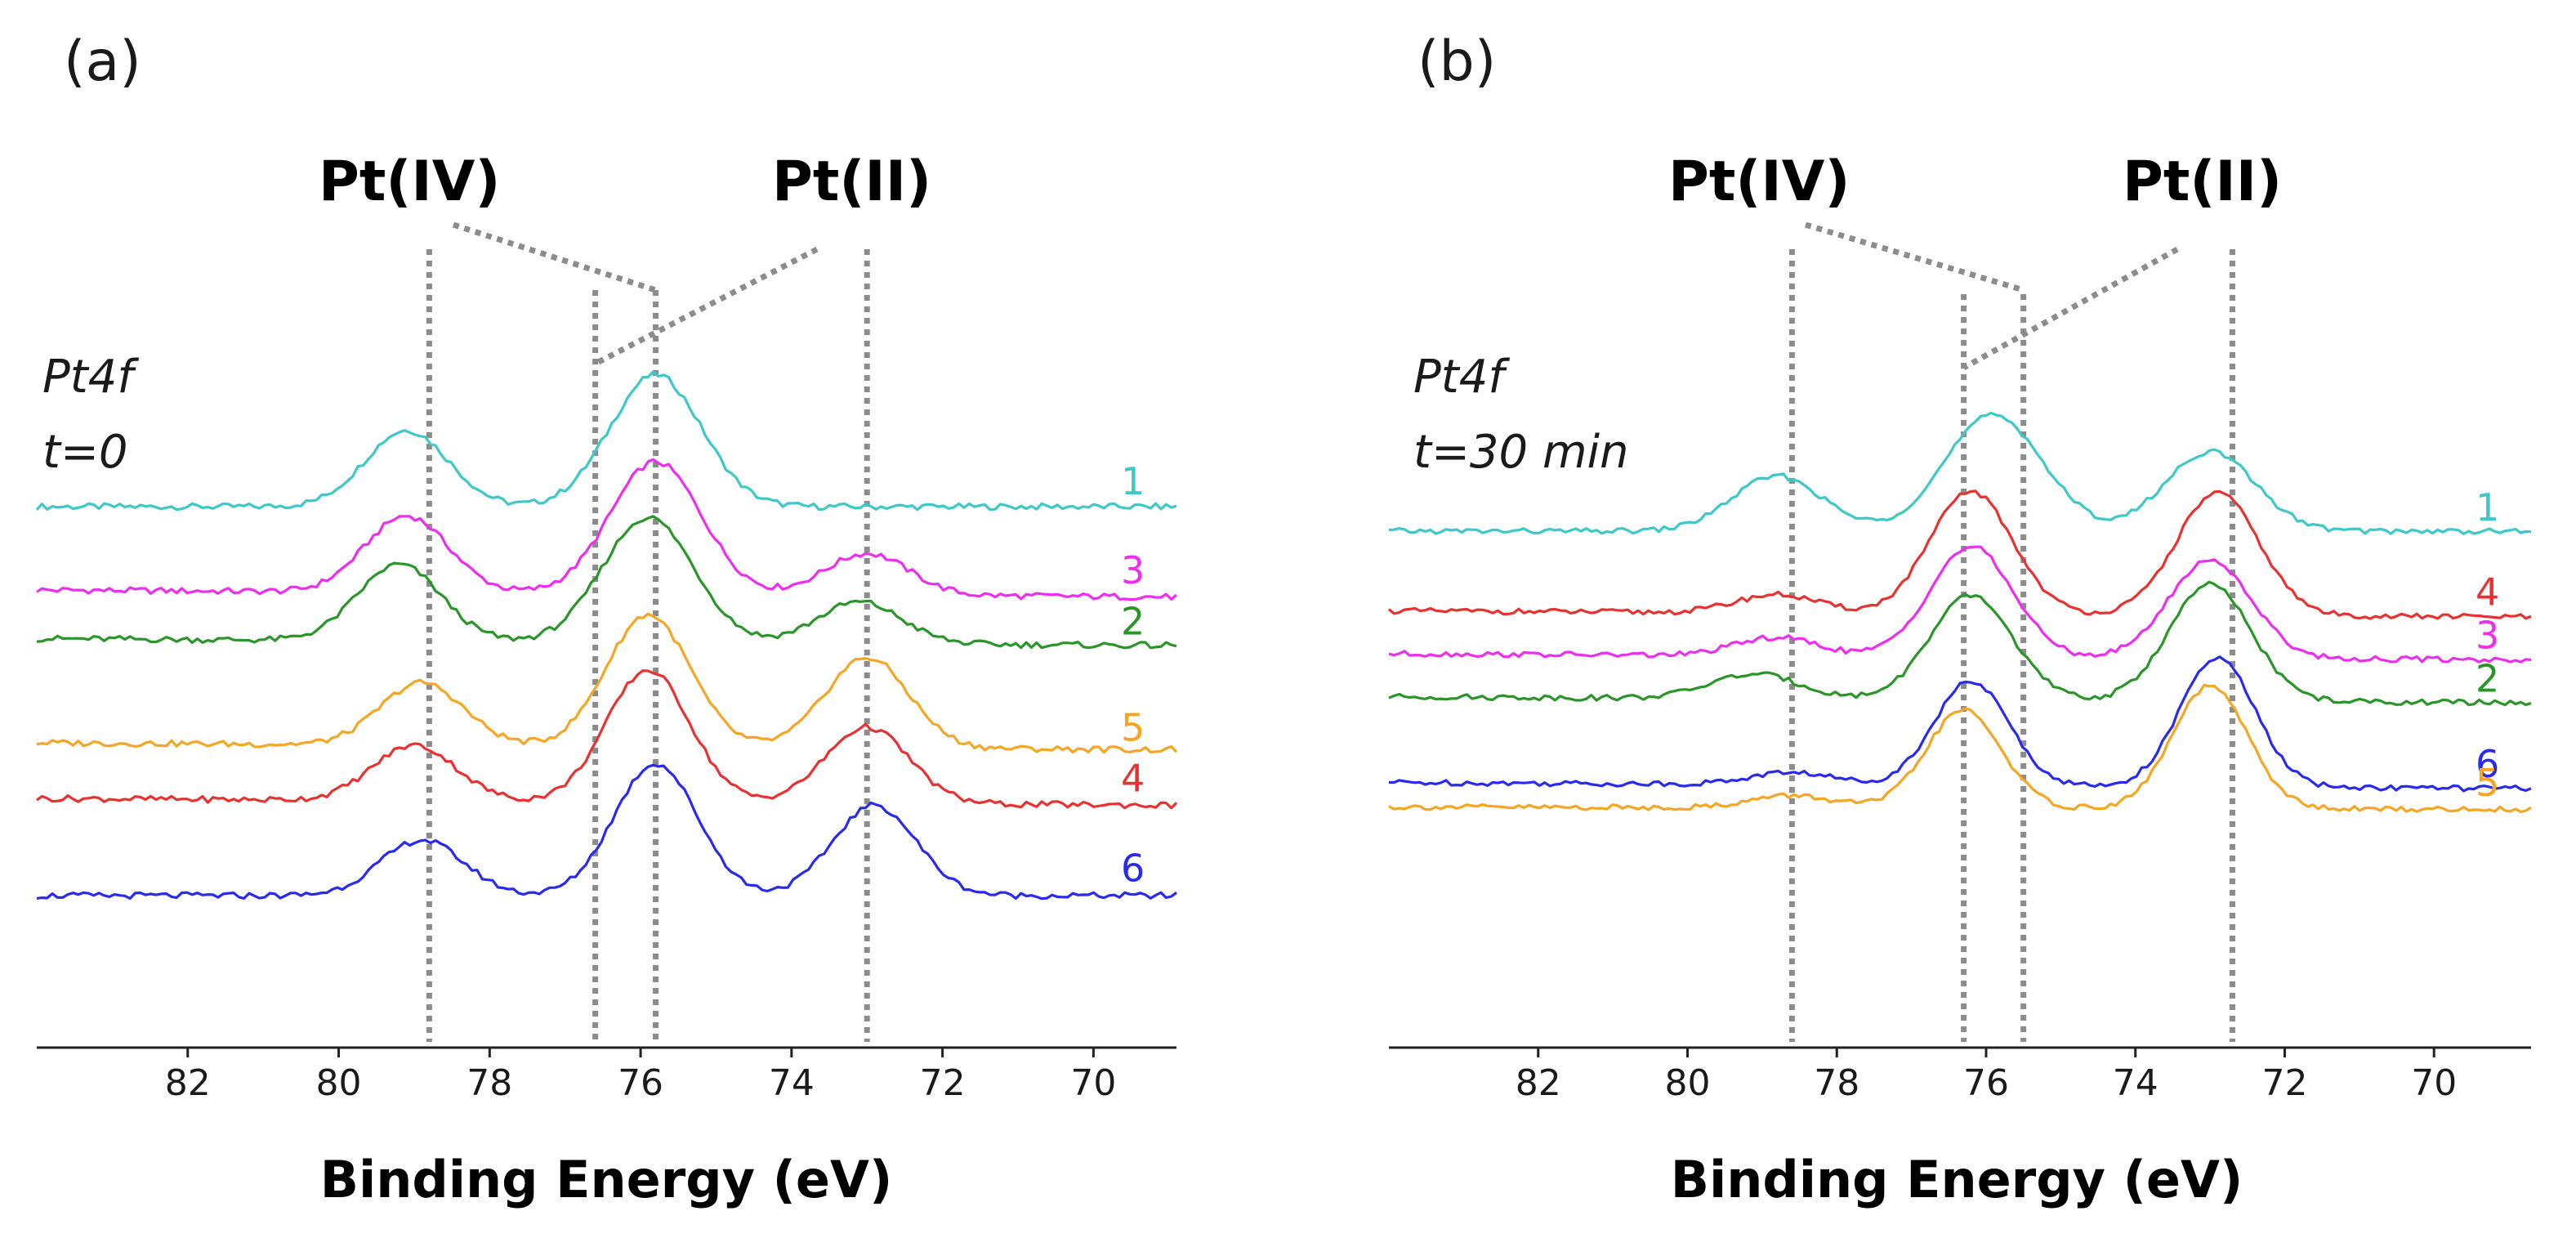 Image resolution: width=2576 pixels, height=1238 pixels. I want to click on panel-a-trace-labels: 1 3 2 5 4 6, so click(1133, 674).